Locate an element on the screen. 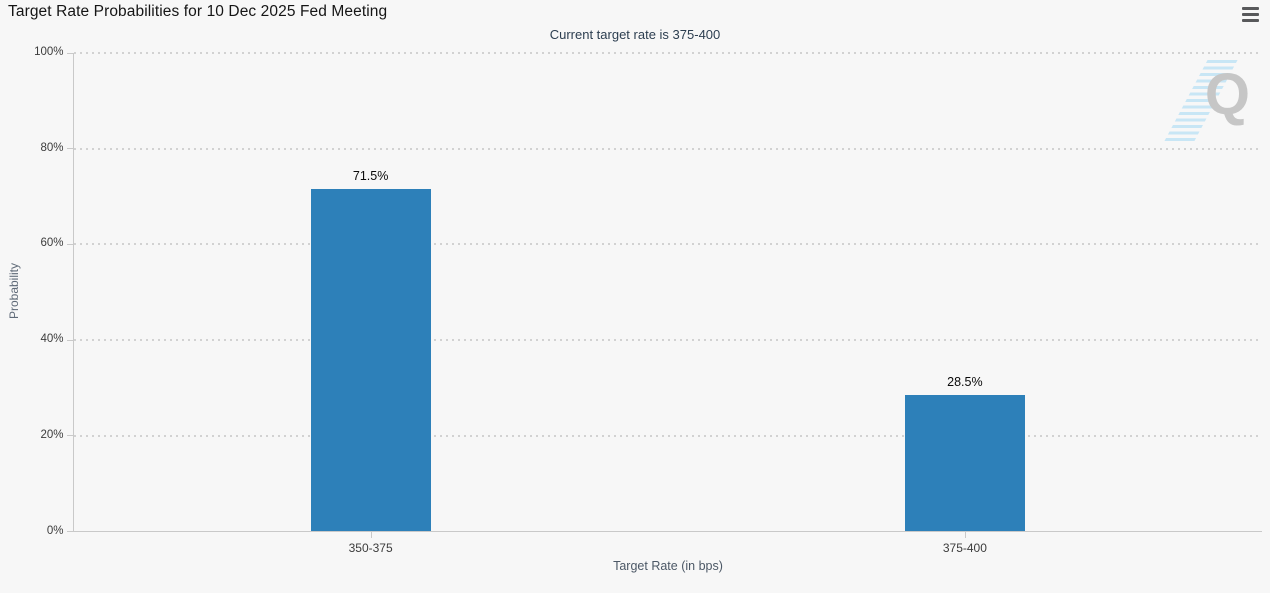 The width and height of the screenshot is (1270, 593). y-axis-tick-label: 20% is located at coordinates (52, 434).